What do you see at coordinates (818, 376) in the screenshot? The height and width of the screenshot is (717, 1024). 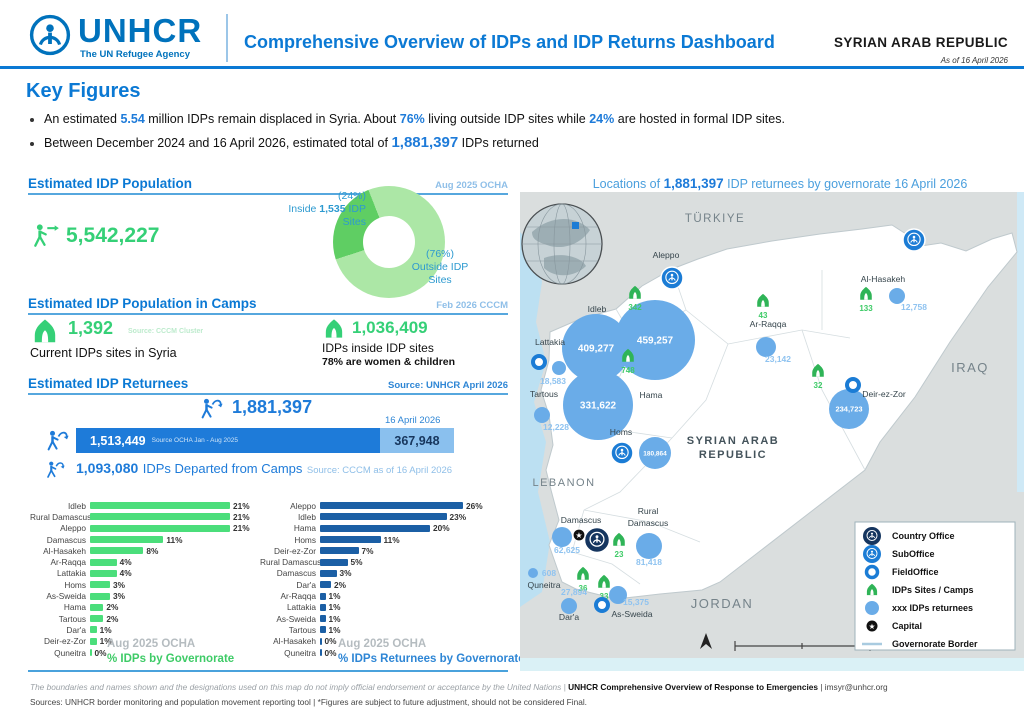 I see `camp-icon-deir-ez-zor: 32` at bounding box center [818, 376].